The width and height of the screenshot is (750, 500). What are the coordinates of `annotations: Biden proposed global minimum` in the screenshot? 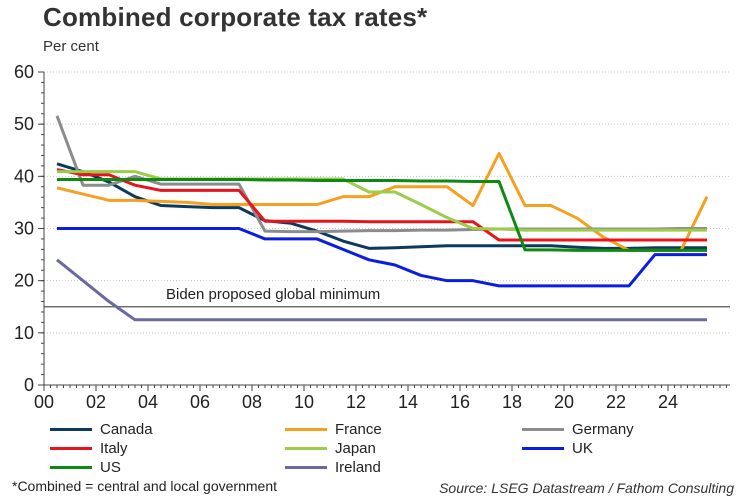 It's located at (387, 297).